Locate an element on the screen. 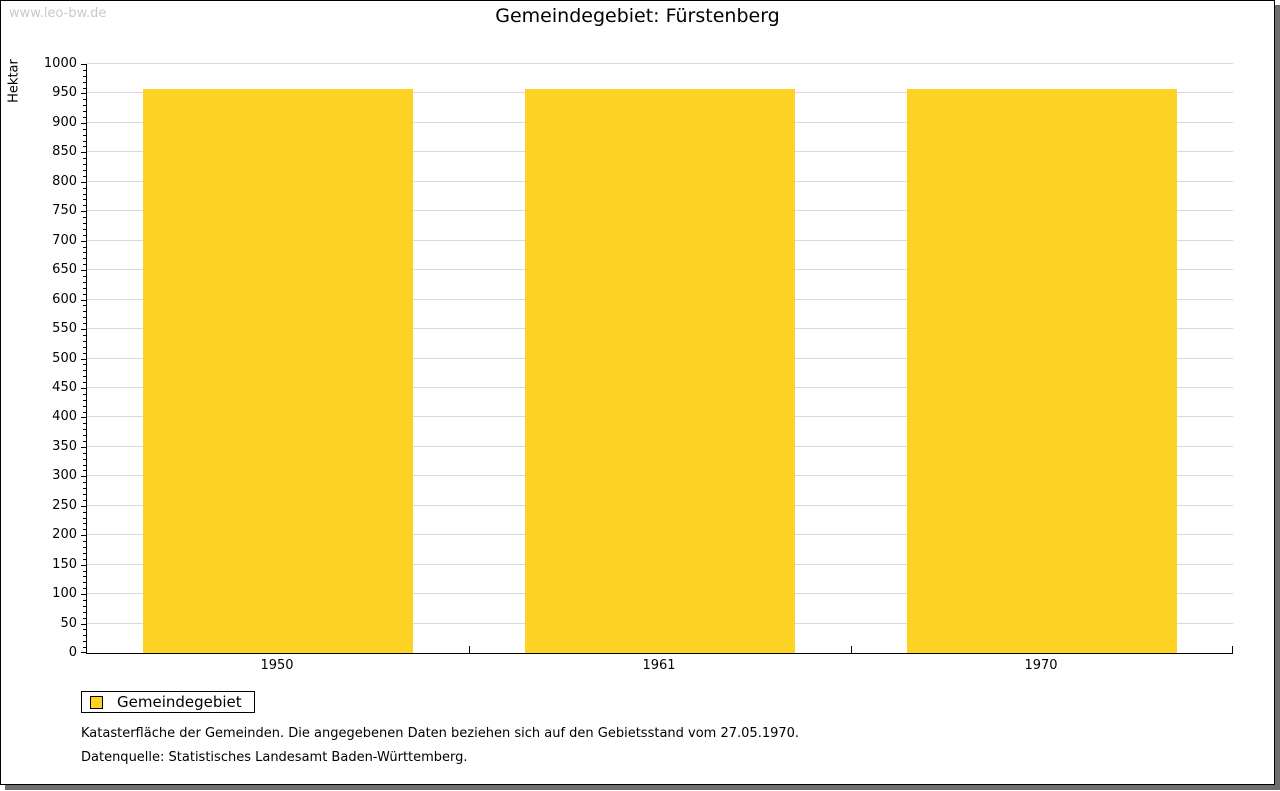 The width and height of the screenshot is (1280, 791). y-tick-label: 300 is located at coordinates (64, 476).